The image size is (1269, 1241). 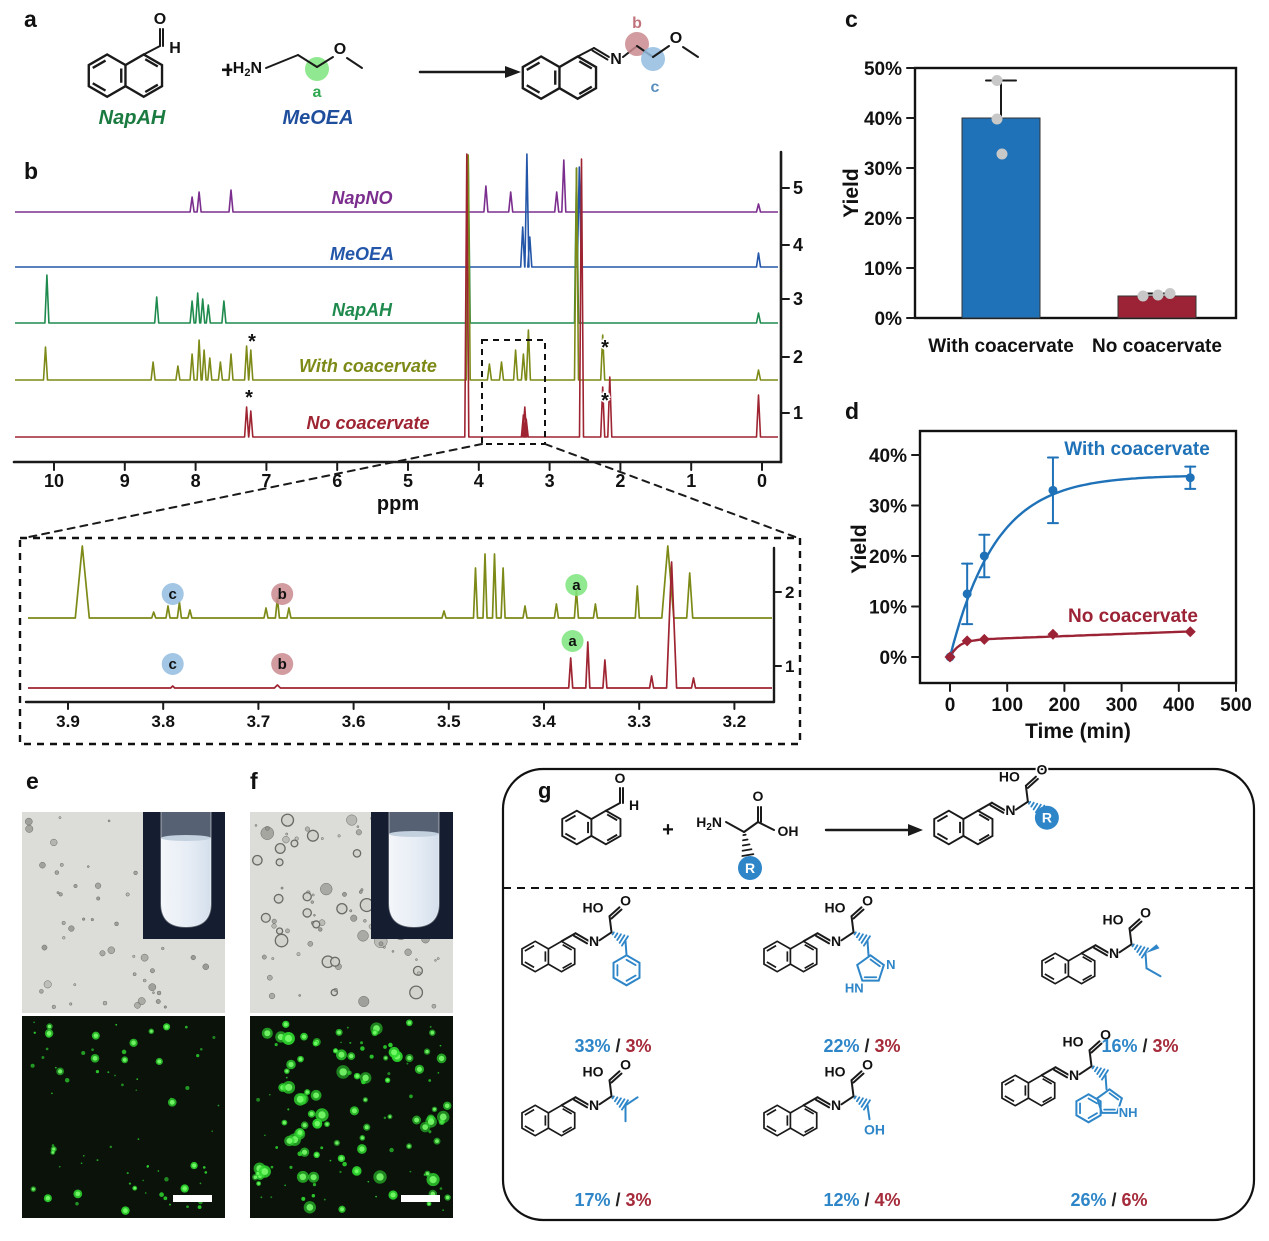 I want to click on nmr-trace, so click(x=396, y=186).